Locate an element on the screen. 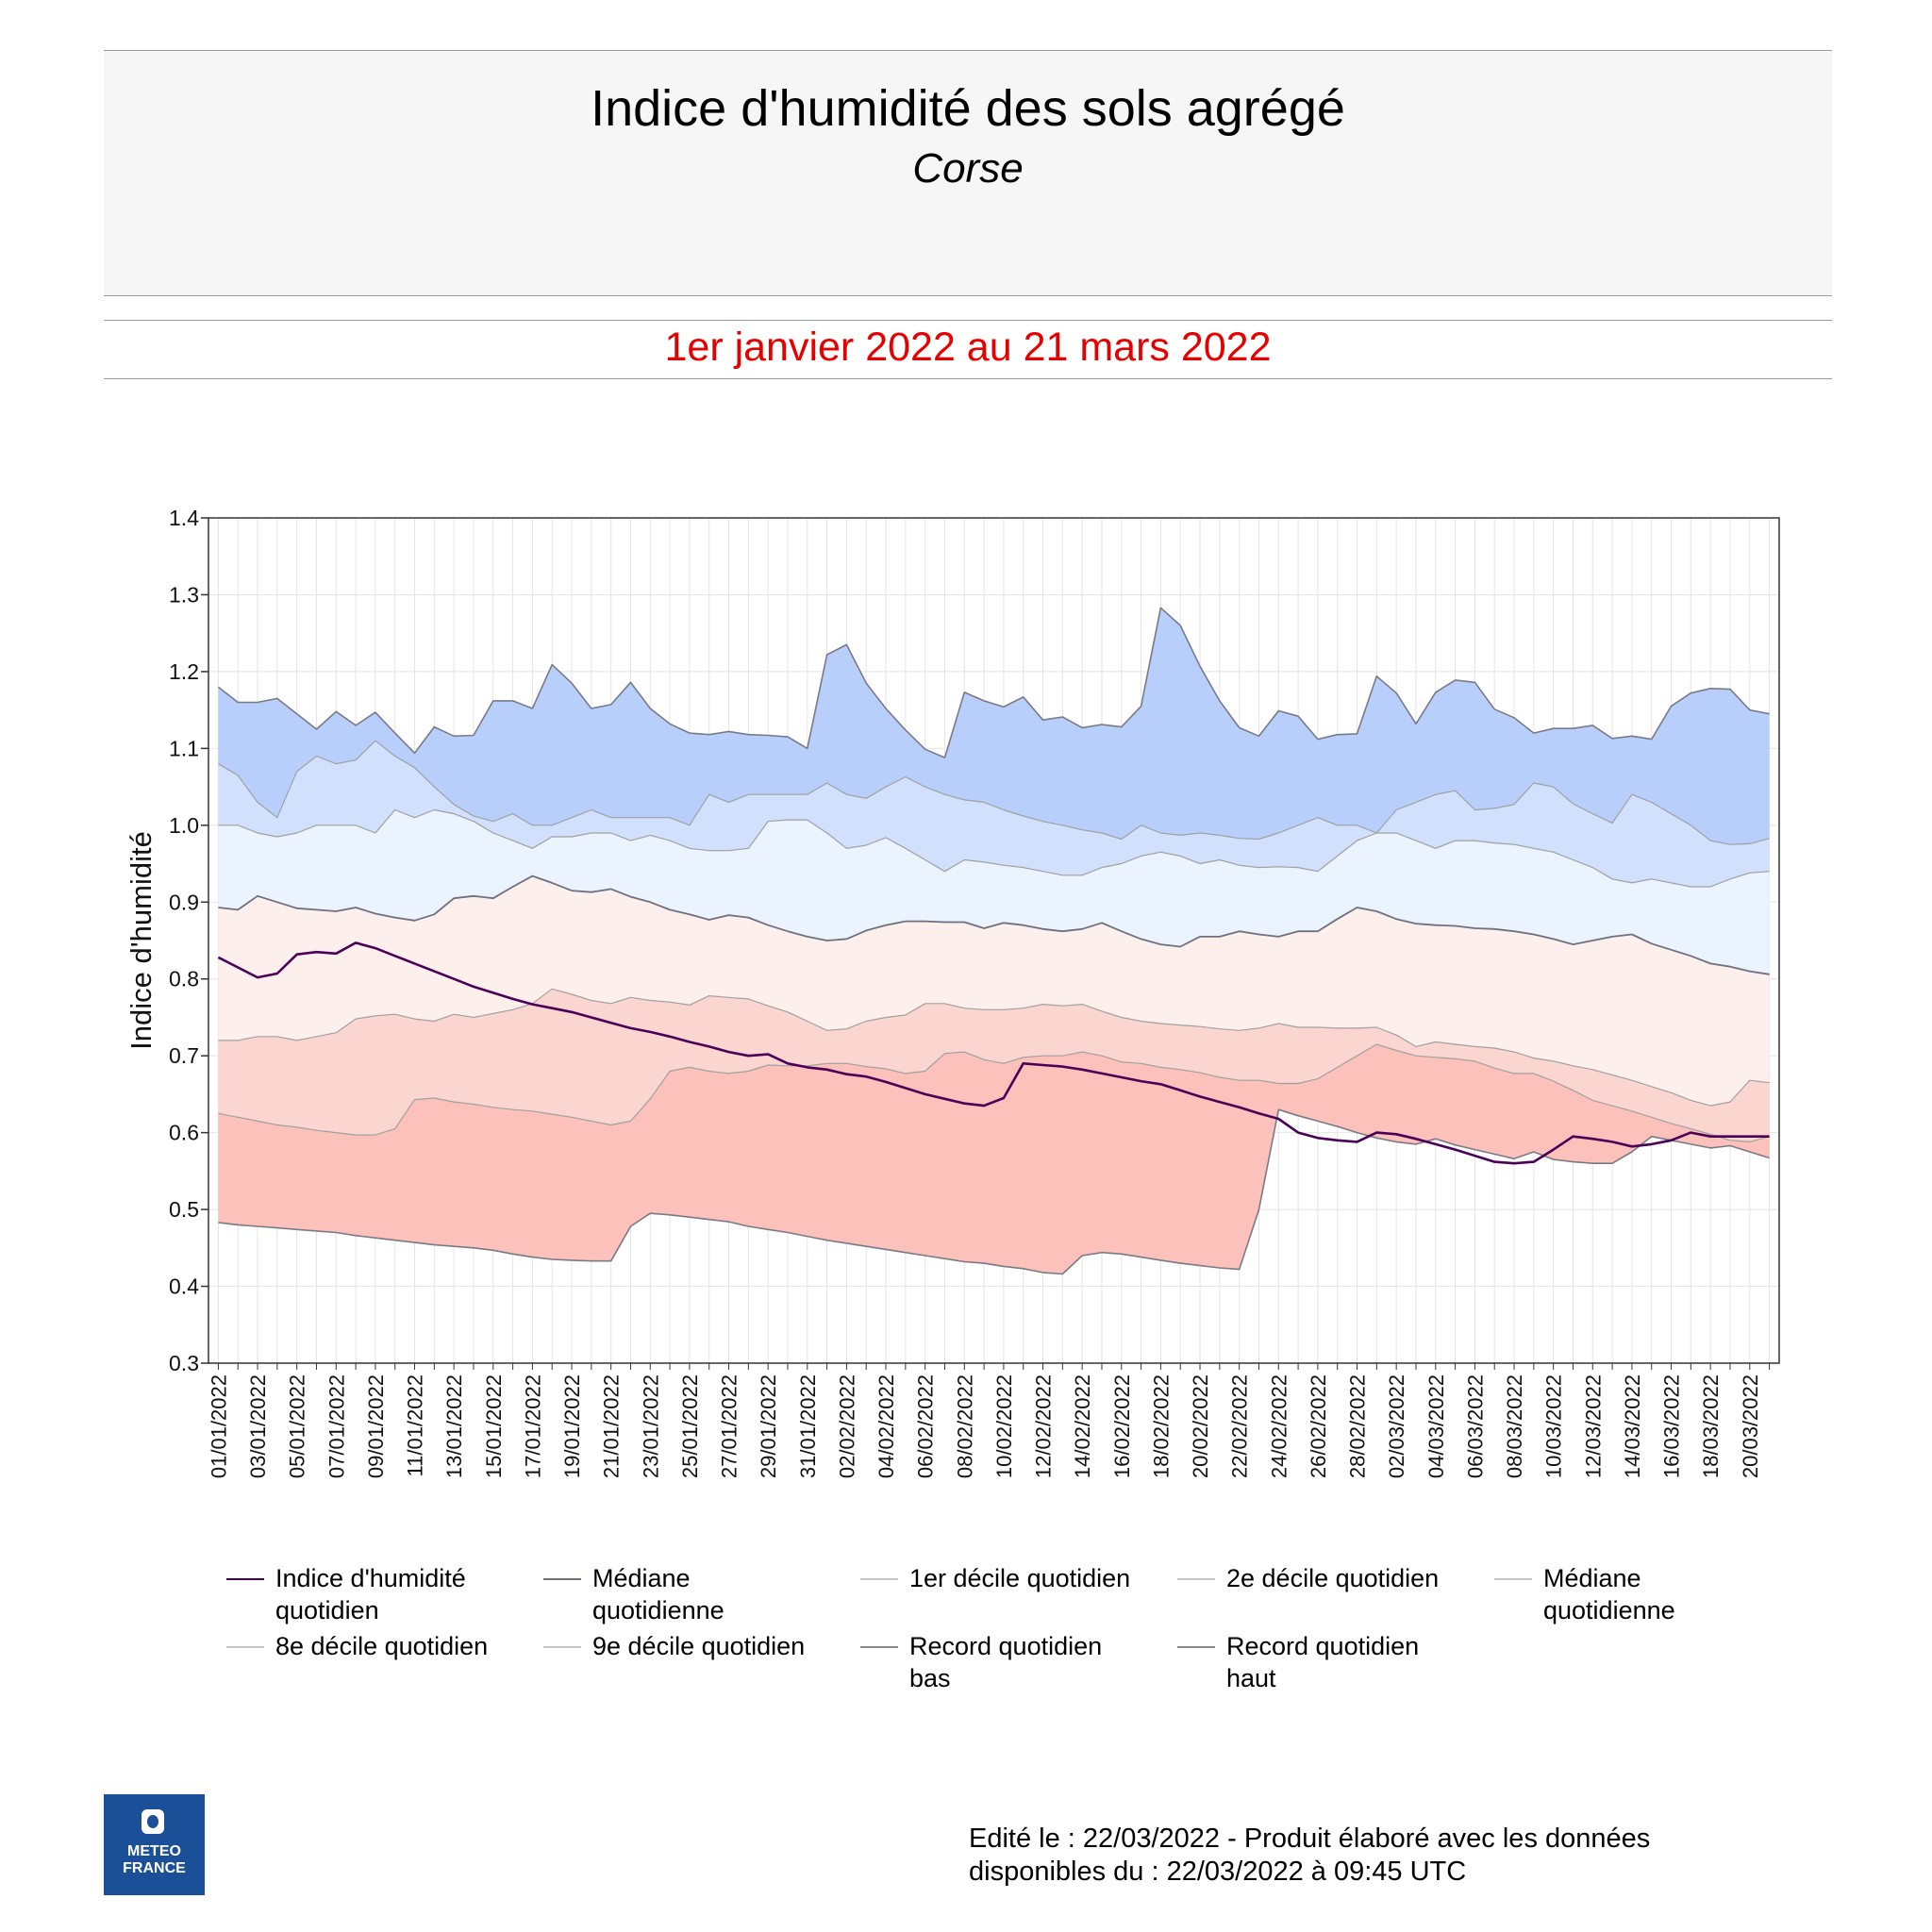  x-tick-label: 01/01/2022 is located at coordinates (219, 1426).